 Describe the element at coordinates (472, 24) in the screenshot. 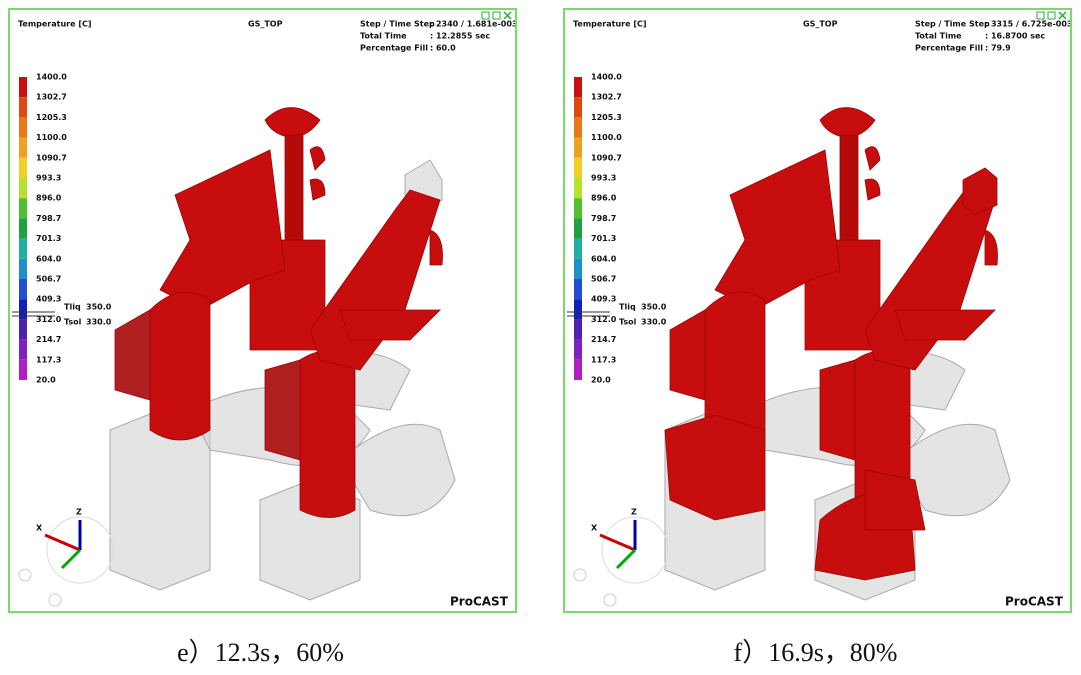

I see `info-value: : 2340 / 1.681e-003` at that location.